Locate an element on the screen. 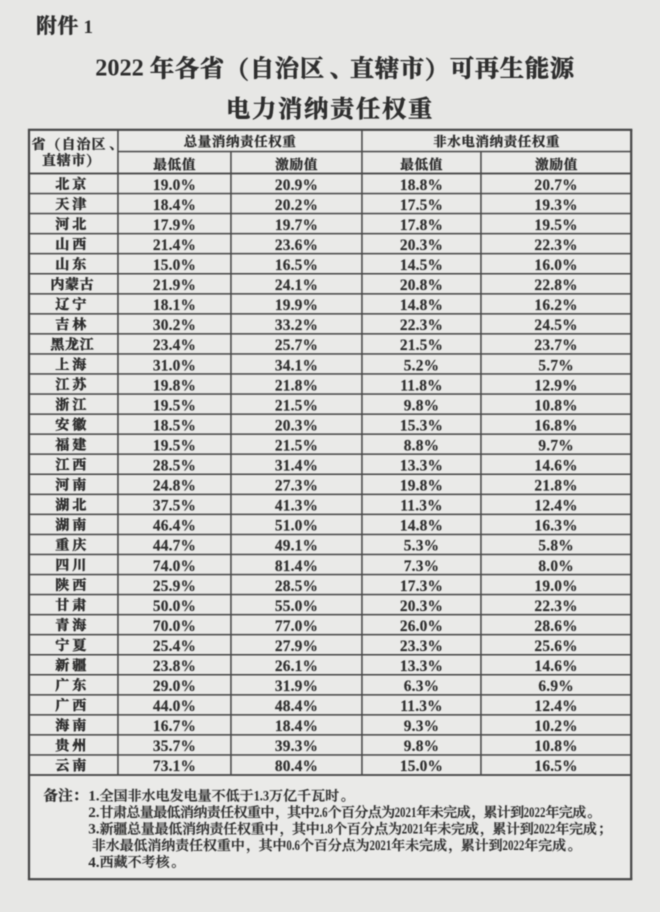  svg-text: 44.7% is located at coordinates (174, 546).